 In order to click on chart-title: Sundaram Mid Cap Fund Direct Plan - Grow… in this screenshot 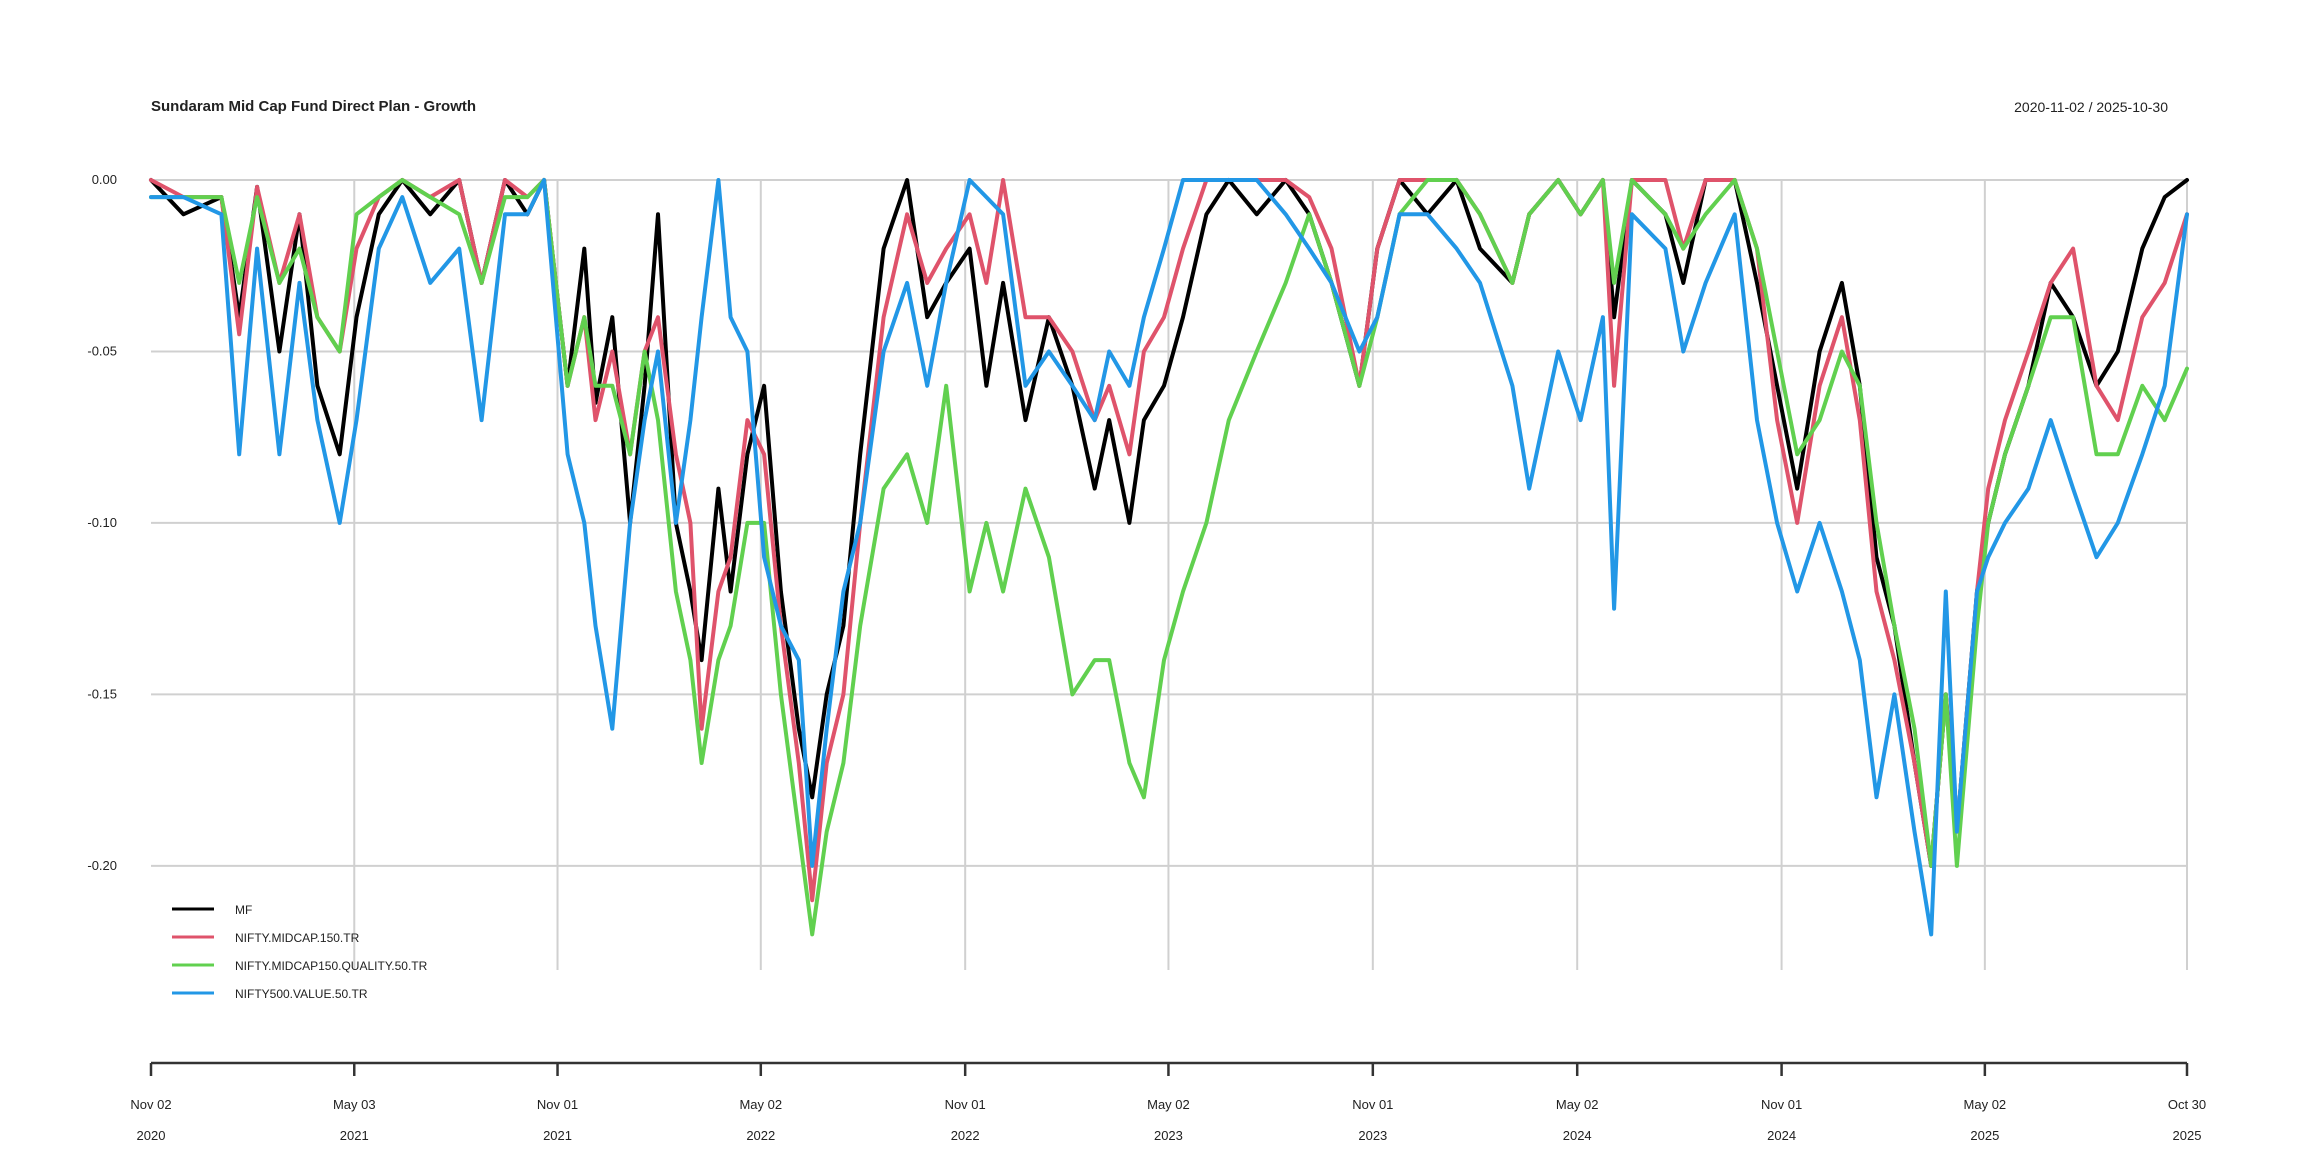, I will do `click(314, 106)`.